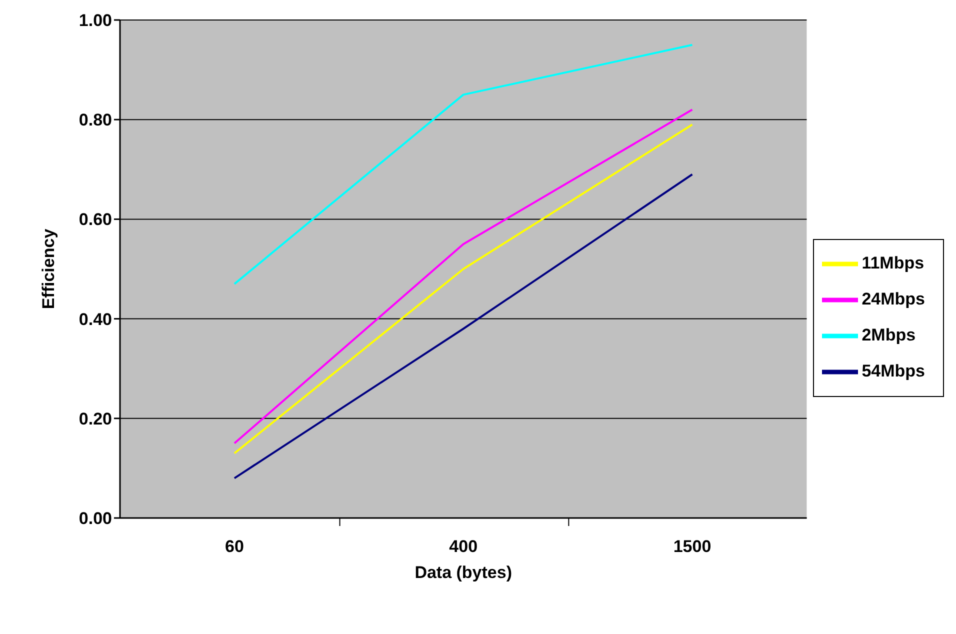  What do you see at coordinates (893, 370) in the screenshot?
I see `legend-label: 54Mbps` at bounding box center [893, 370].